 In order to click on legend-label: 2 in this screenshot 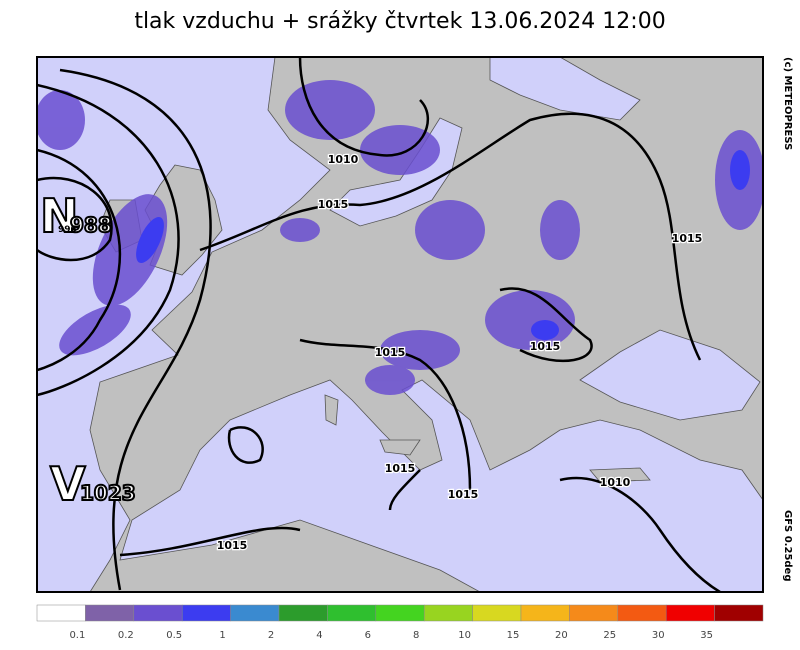, I will do `click(271, 635)`.